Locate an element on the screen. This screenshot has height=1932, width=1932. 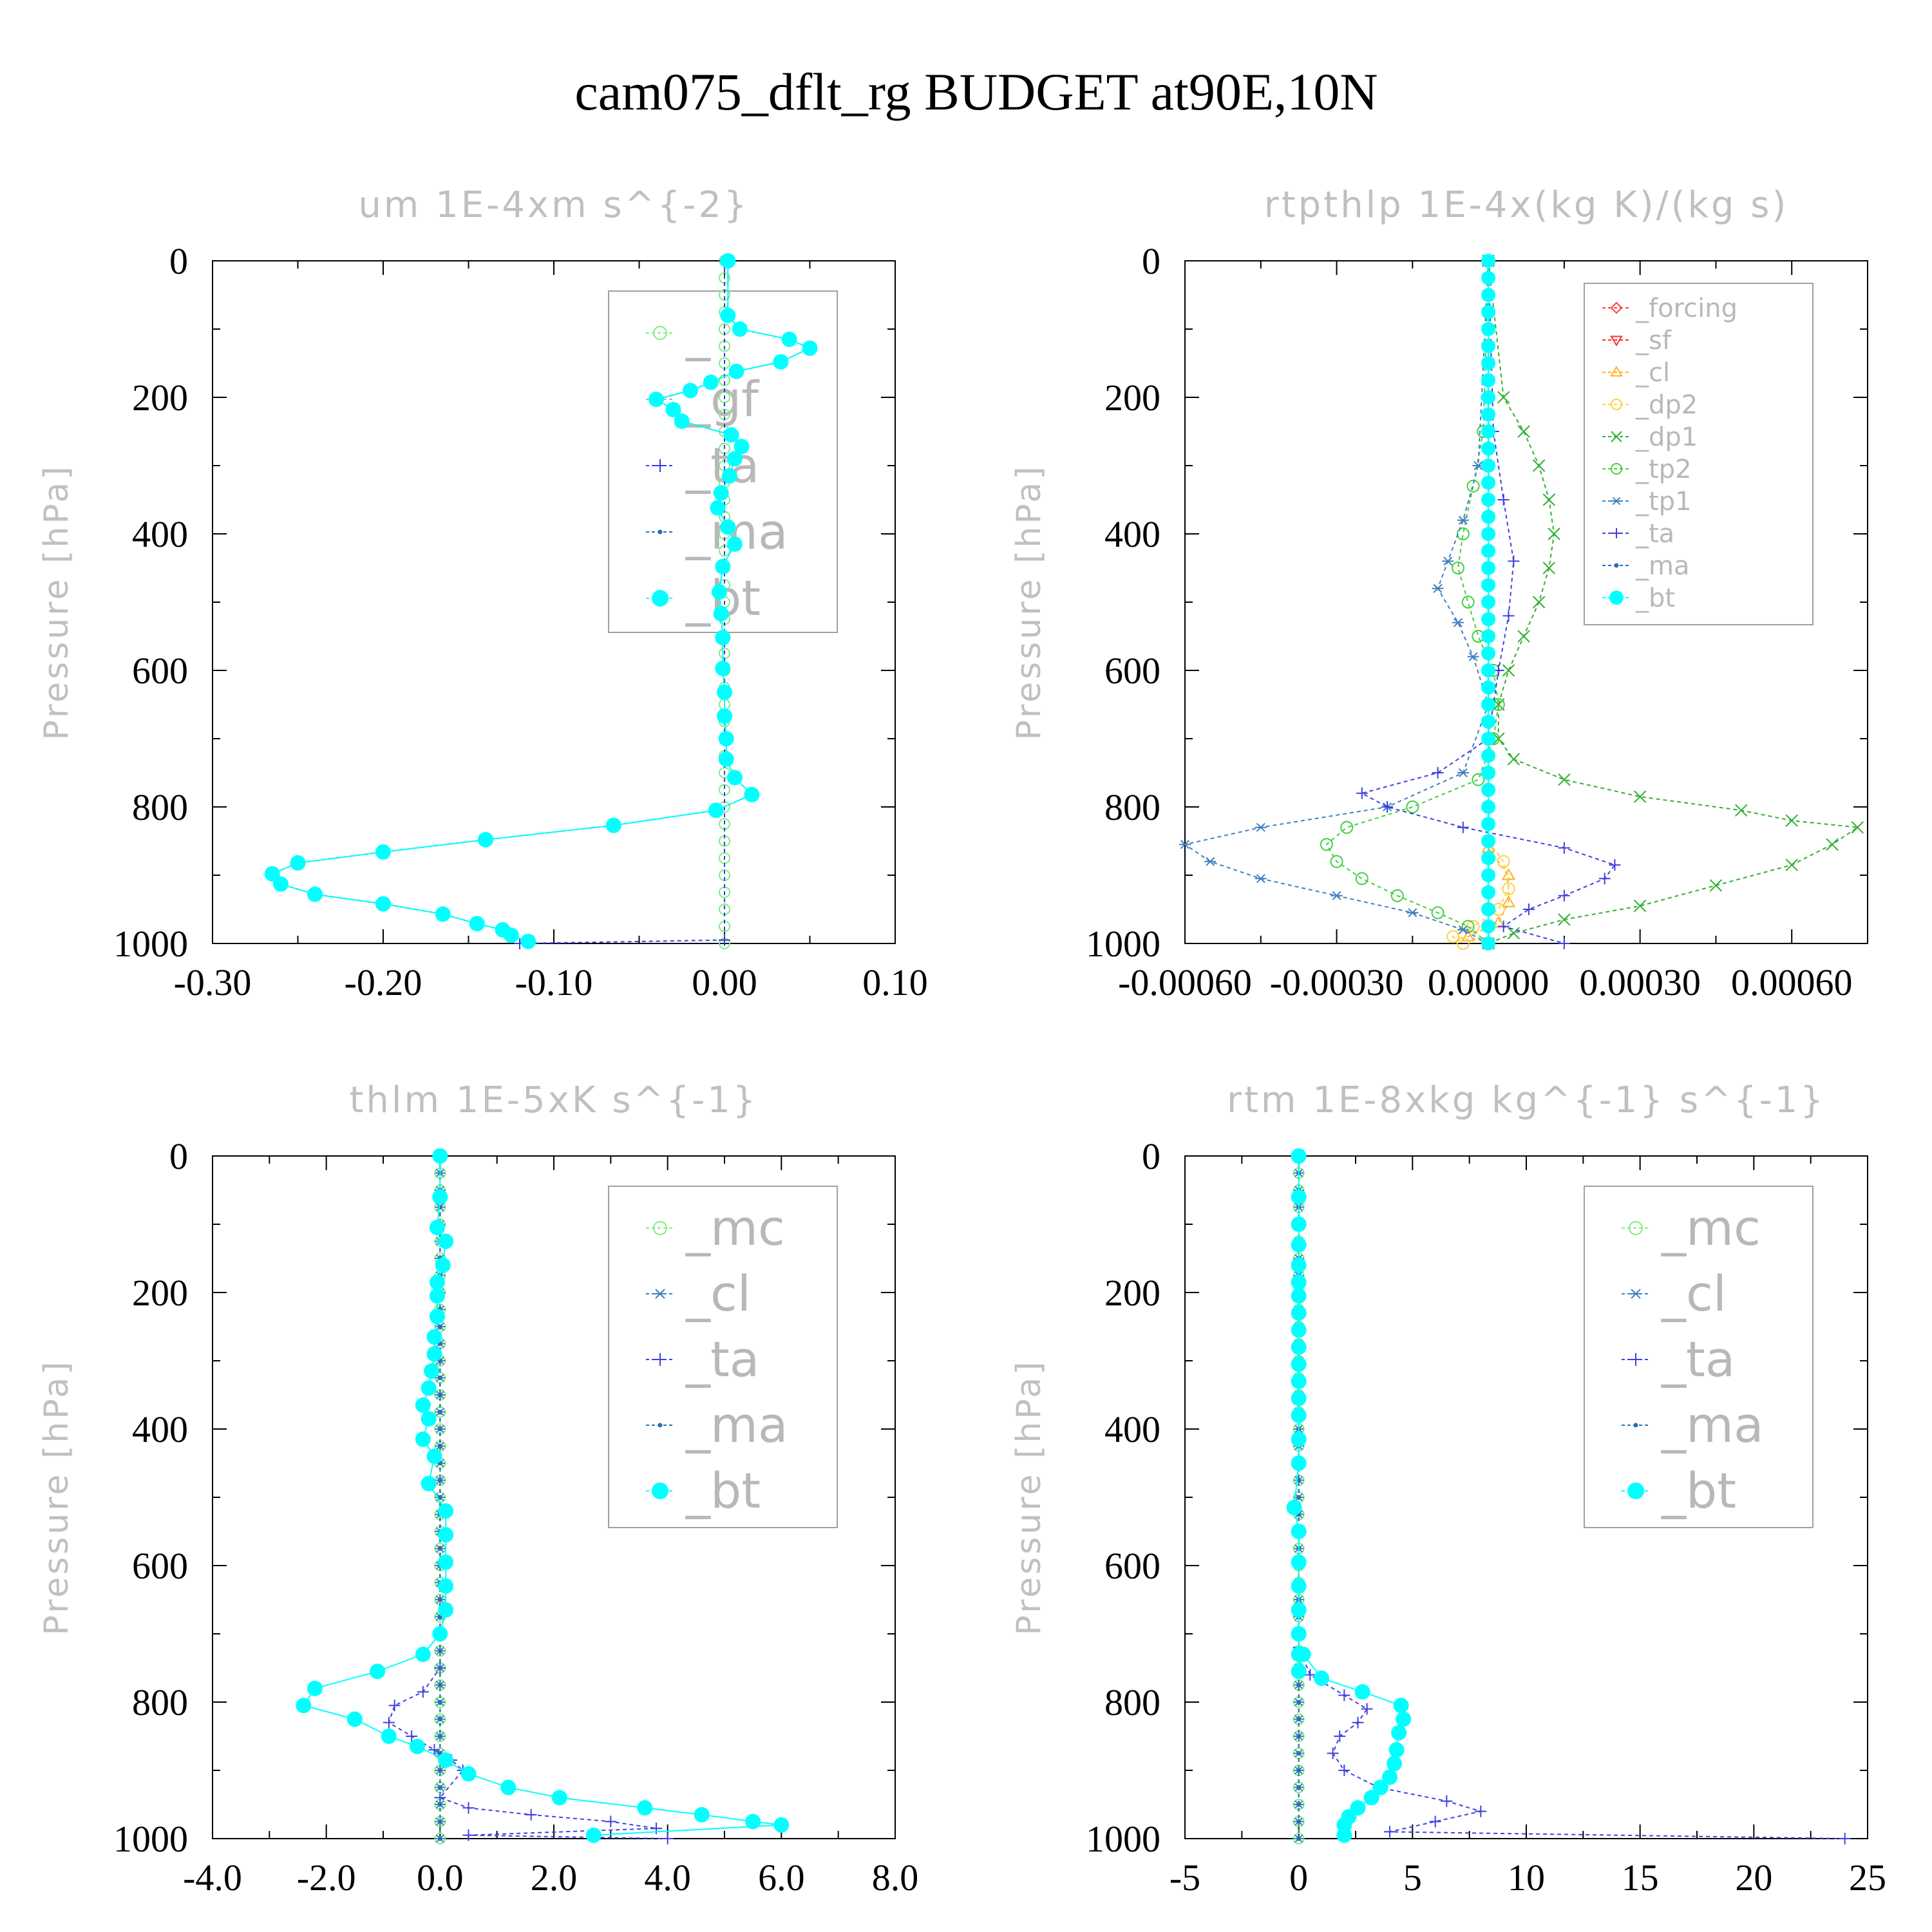
x-tick-label: -2.0 is located at coordinates (326, 1878).